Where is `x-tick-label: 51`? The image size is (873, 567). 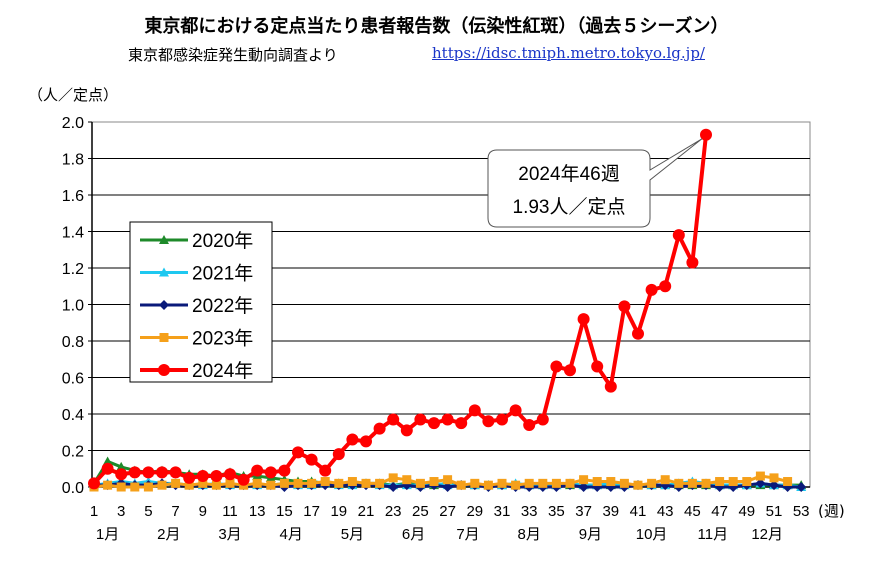
x-tick-label: 51 is located at coordinates (774, 511).